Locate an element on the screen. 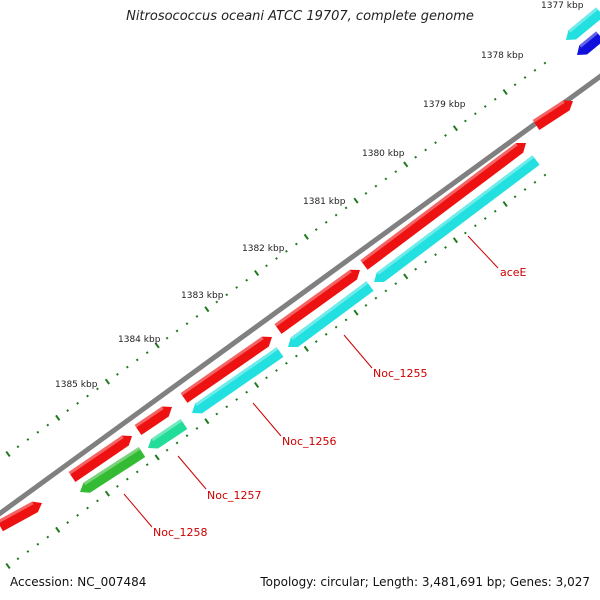  gene-forward-4-body is located at coordinates (226, 369).